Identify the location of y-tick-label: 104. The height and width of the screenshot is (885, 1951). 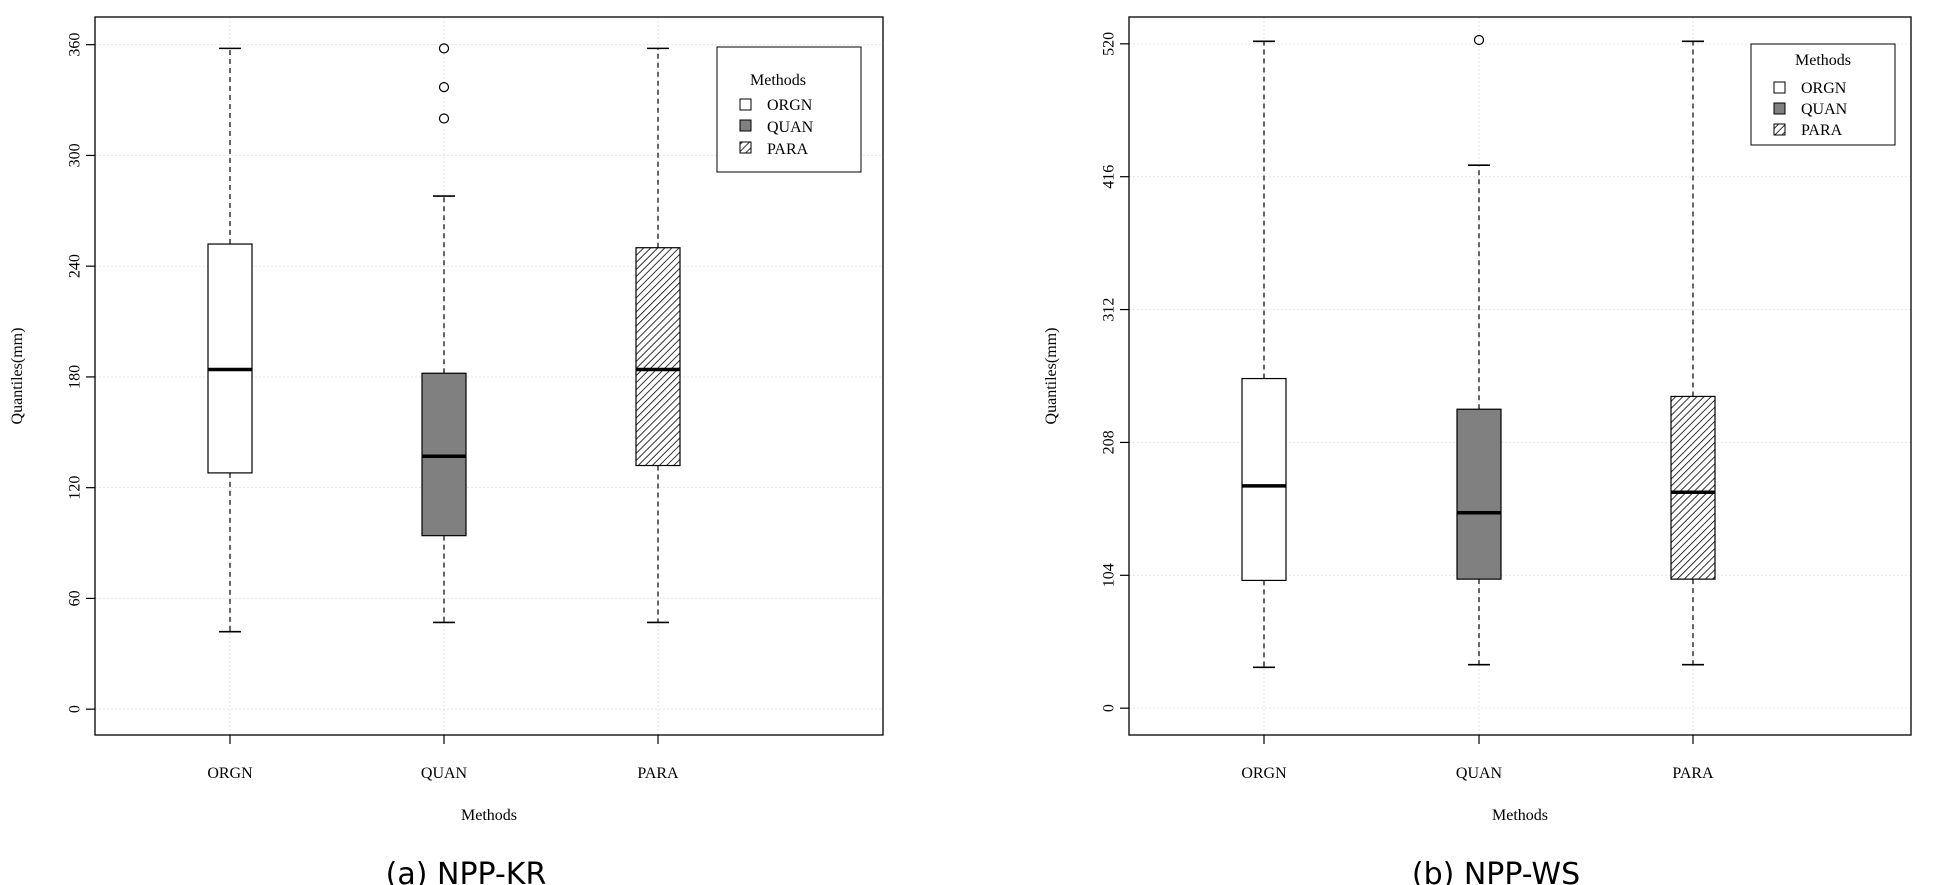
(1109, 575).